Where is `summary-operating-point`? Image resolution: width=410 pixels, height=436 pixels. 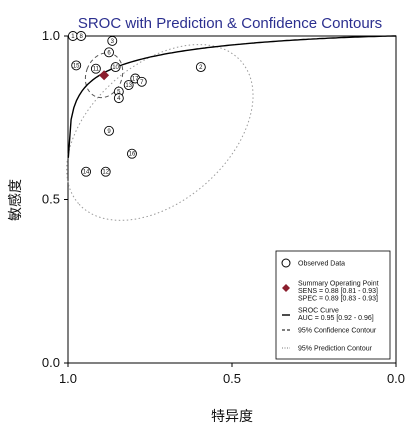
summary-operating-point is located at coordinates (104, 75).